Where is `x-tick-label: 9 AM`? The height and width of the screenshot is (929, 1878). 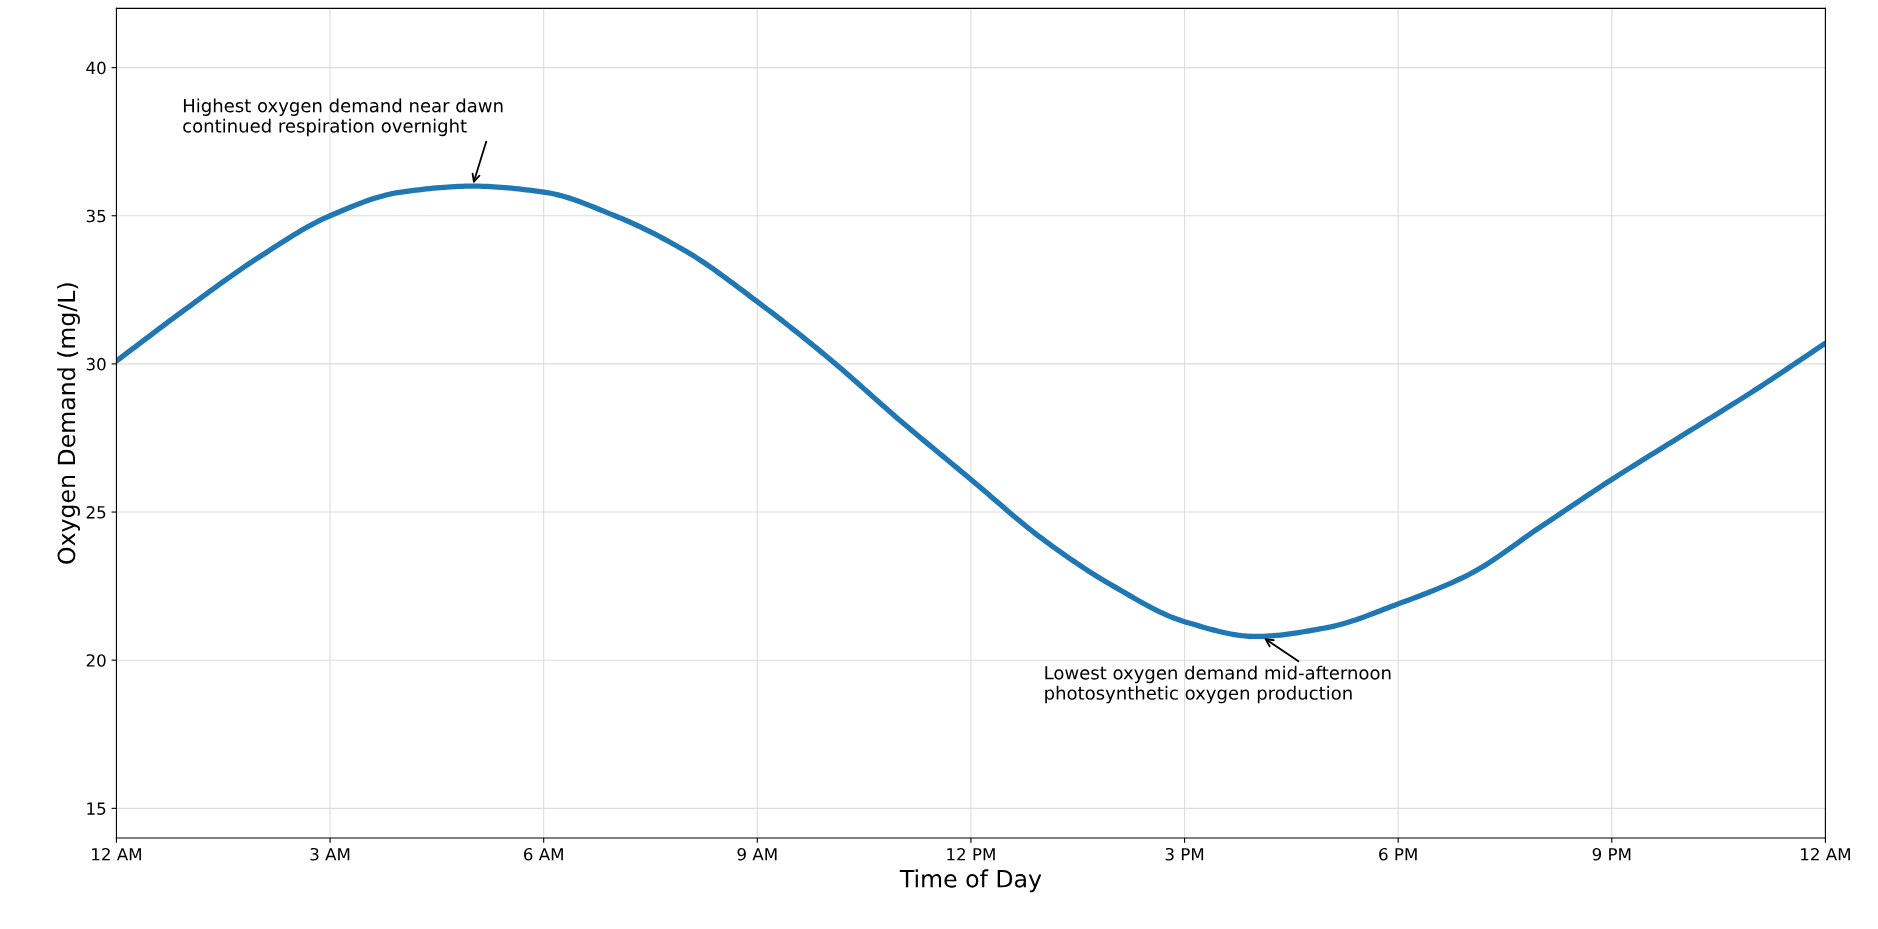
x-tick-label: 9 AM is located at coordinates (757, 854).